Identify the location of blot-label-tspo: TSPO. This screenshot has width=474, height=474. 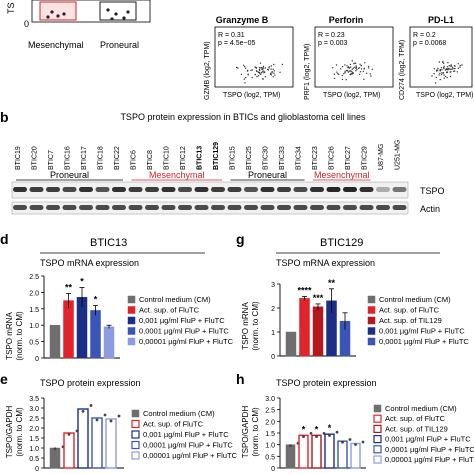
(432, 191).